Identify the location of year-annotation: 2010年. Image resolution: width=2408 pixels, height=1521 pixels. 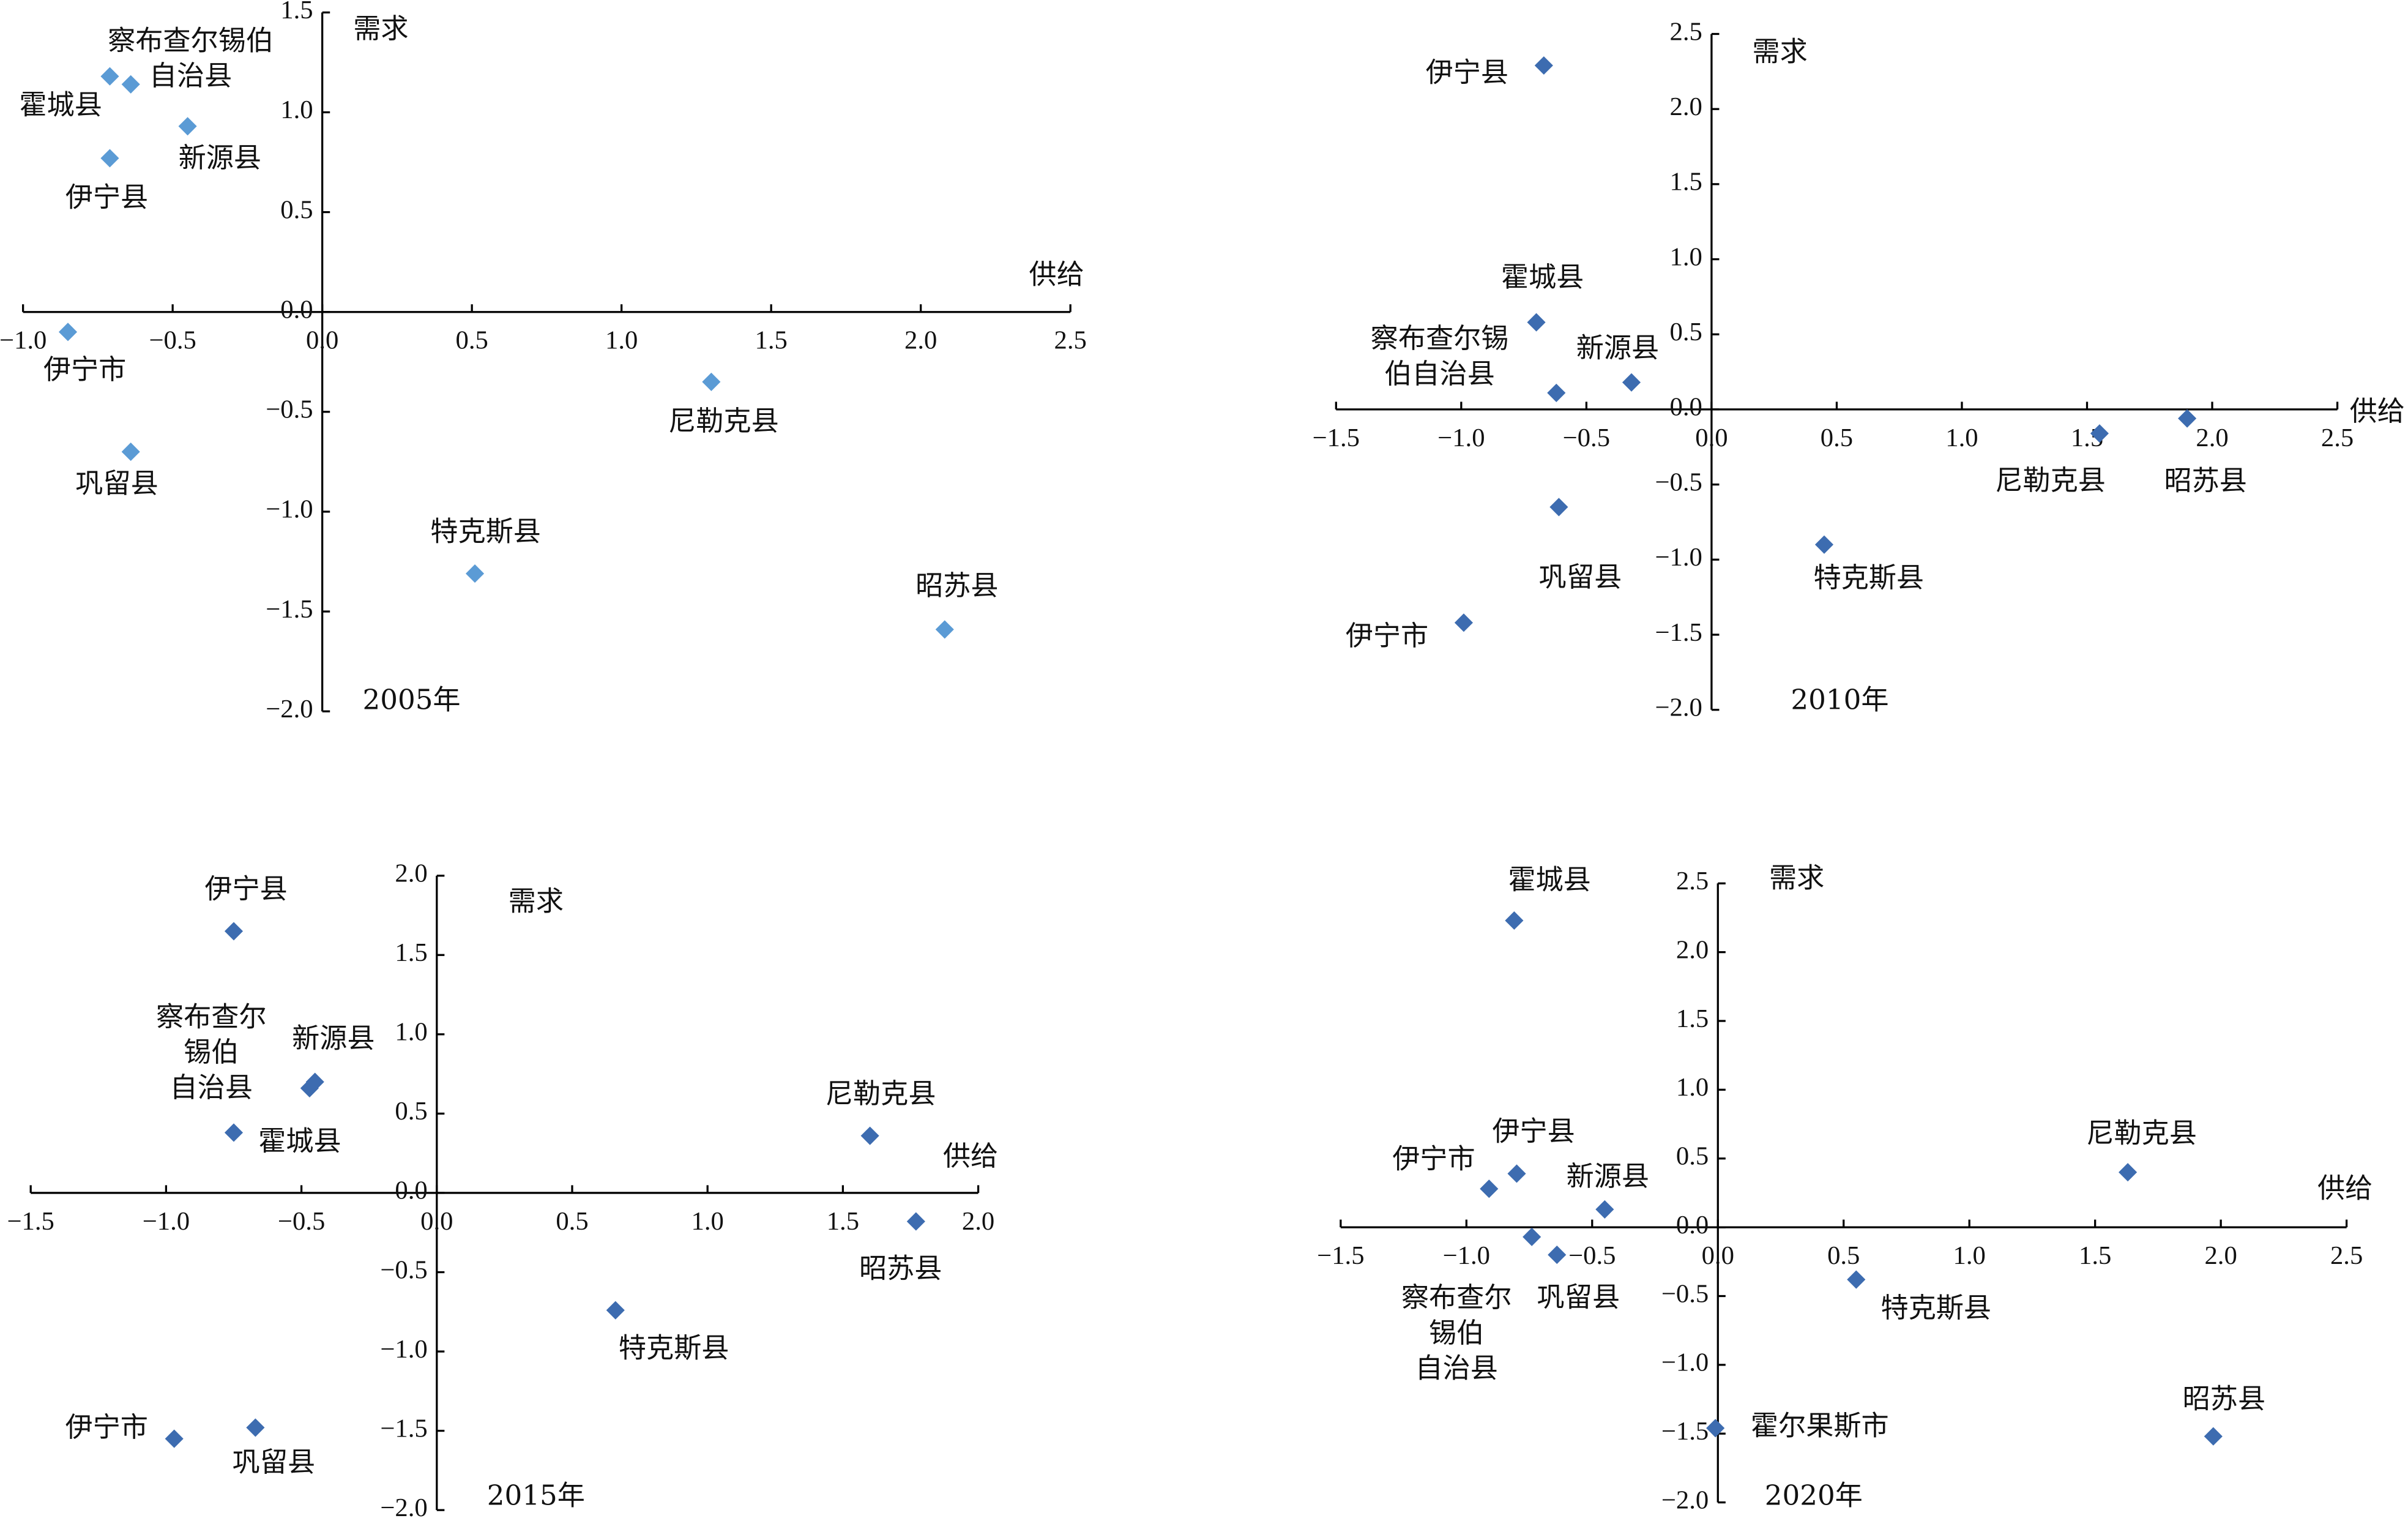
(1839, 700).